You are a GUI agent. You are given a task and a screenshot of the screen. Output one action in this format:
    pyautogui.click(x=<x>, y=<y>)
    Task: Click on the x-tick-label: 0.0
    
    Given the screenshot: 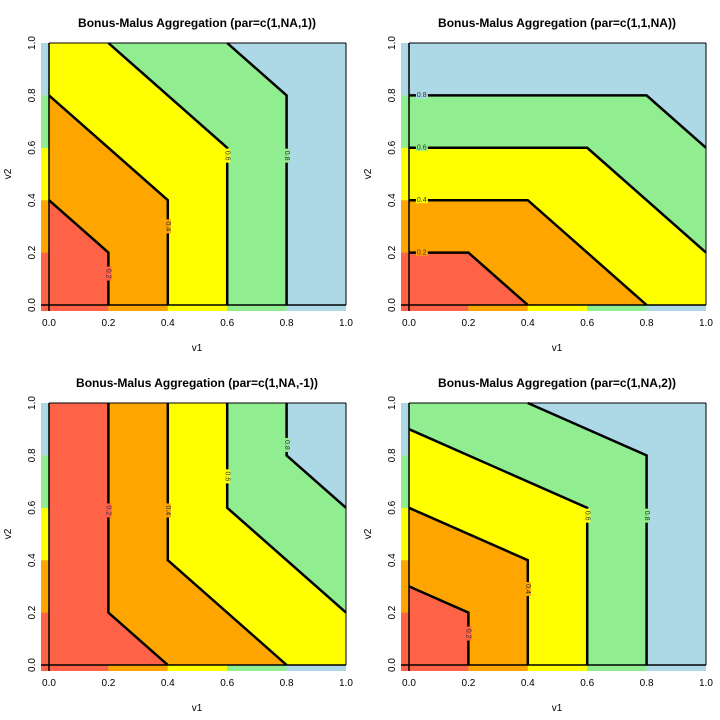 What is the action you would take?
    pyautogui.click(x=49, y=683)
    